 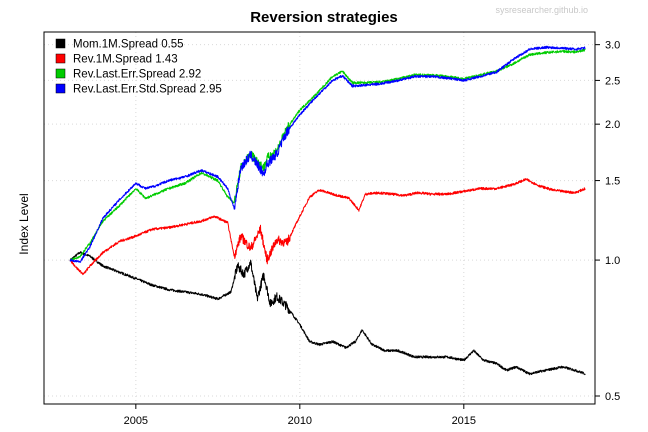 I want to click on y-axis: 0.5 1.0 1.5 2.0 2.5 3.0, so click(x=607, y=221).